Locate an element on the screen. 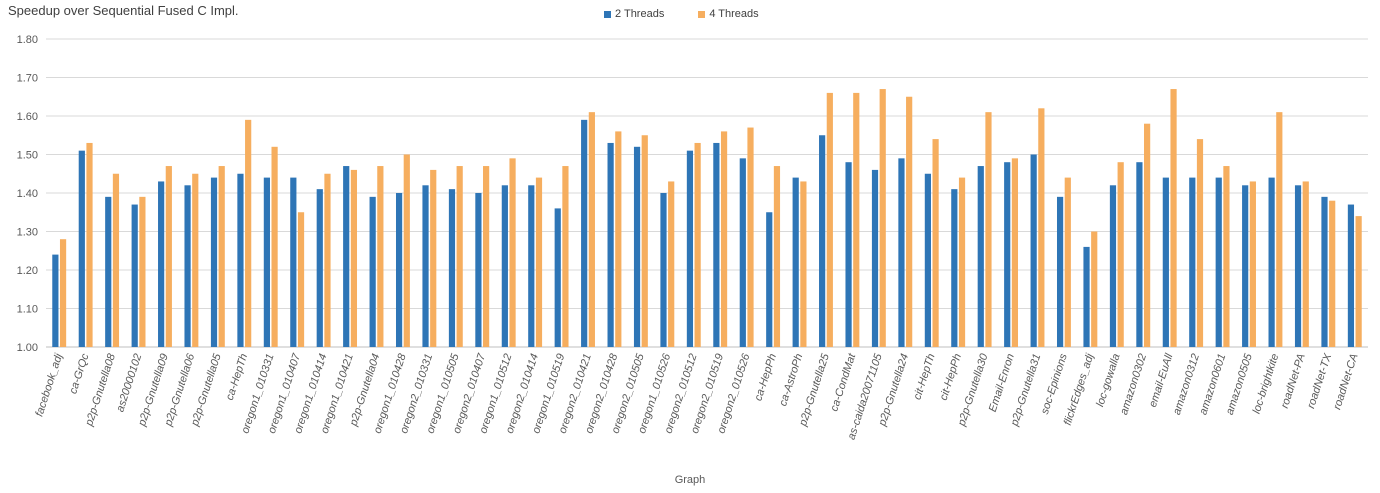 Image resolution: width=1380 pixels, height=493 pixels. x-axis-title: Graph is located at coordinates (690, 480).